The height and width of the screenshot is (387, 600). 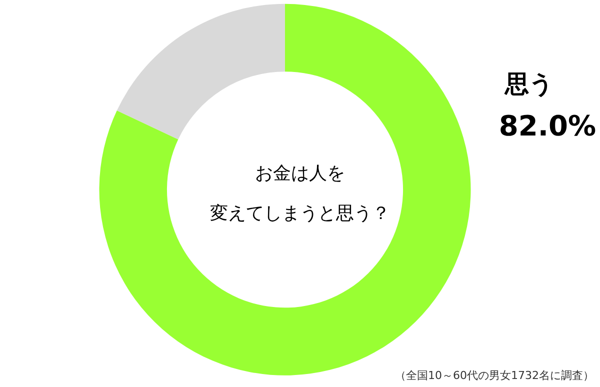 What do you see at coordinates (529, 84) in the screenshot?
I see `slice-label: 思う` at bounding box center [529, 84].